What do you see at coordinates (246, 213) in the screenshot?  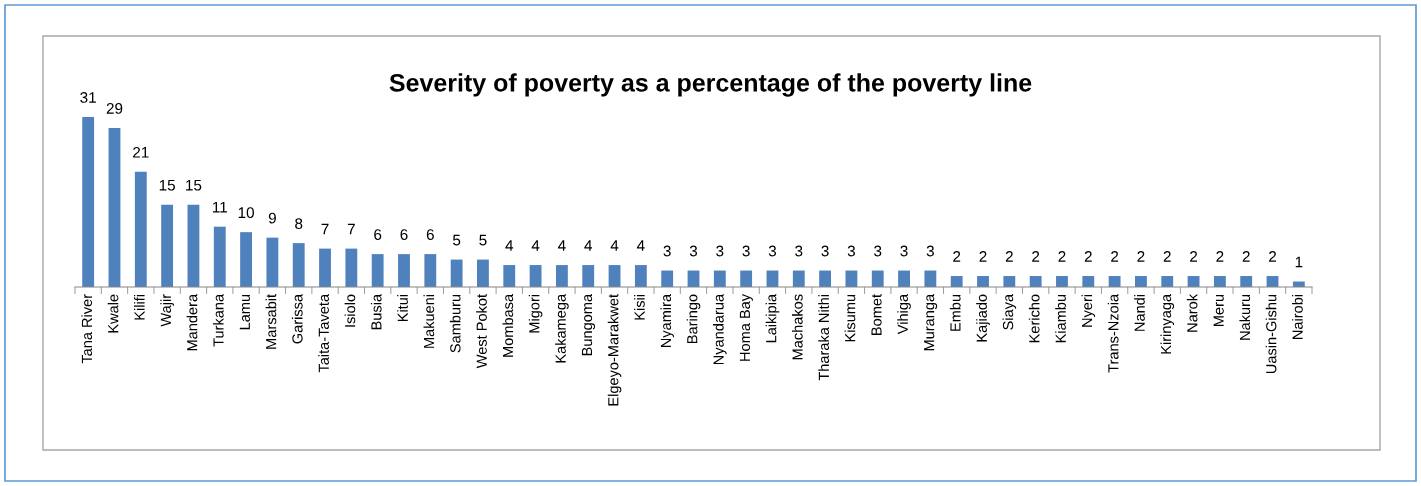 I see `data-label: 10` at bounding box center [246, 213].